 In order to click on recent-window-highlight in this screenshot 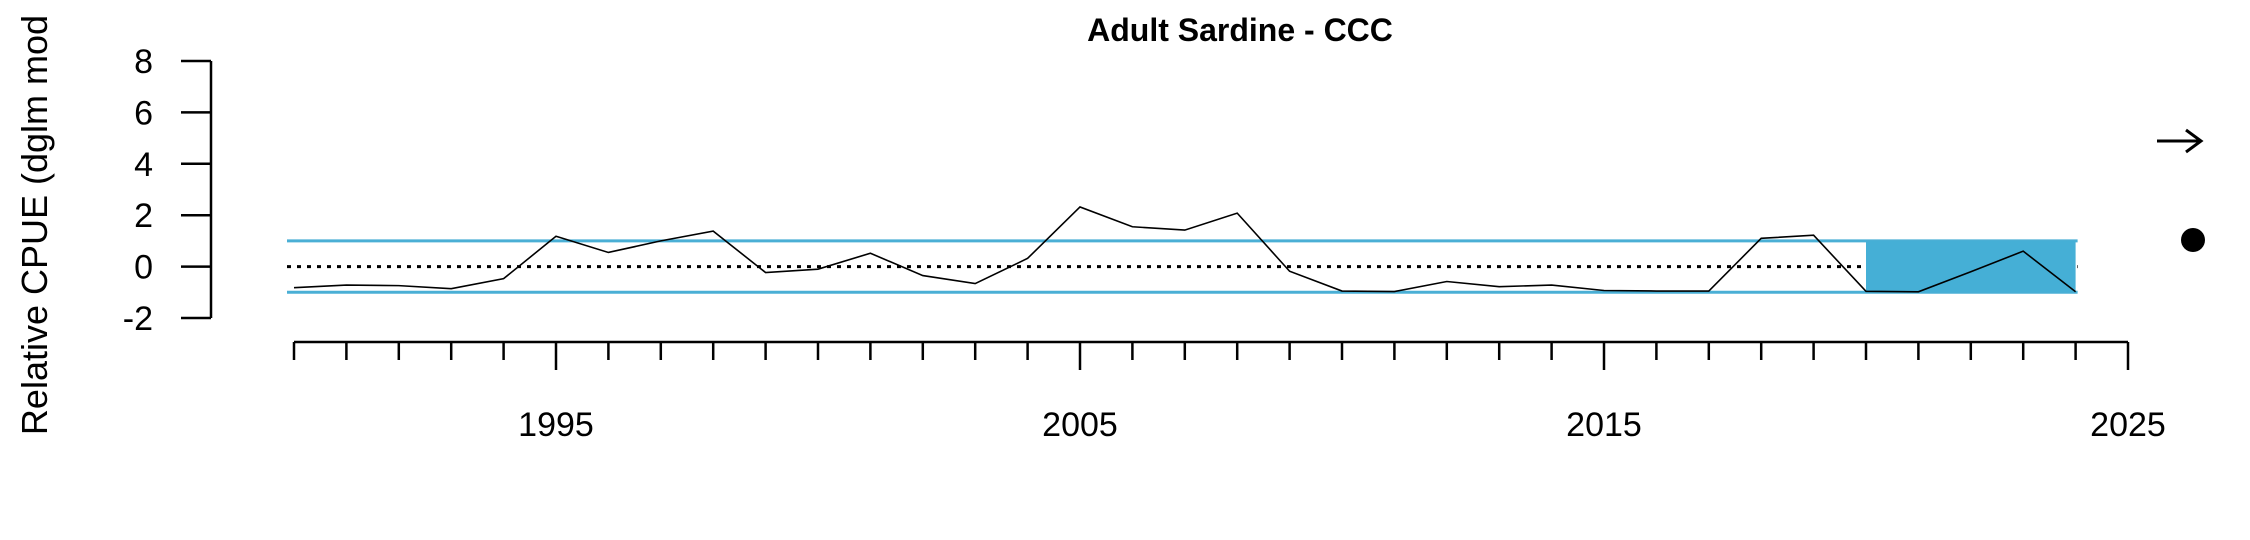, I will do `click(1971, 266)`.